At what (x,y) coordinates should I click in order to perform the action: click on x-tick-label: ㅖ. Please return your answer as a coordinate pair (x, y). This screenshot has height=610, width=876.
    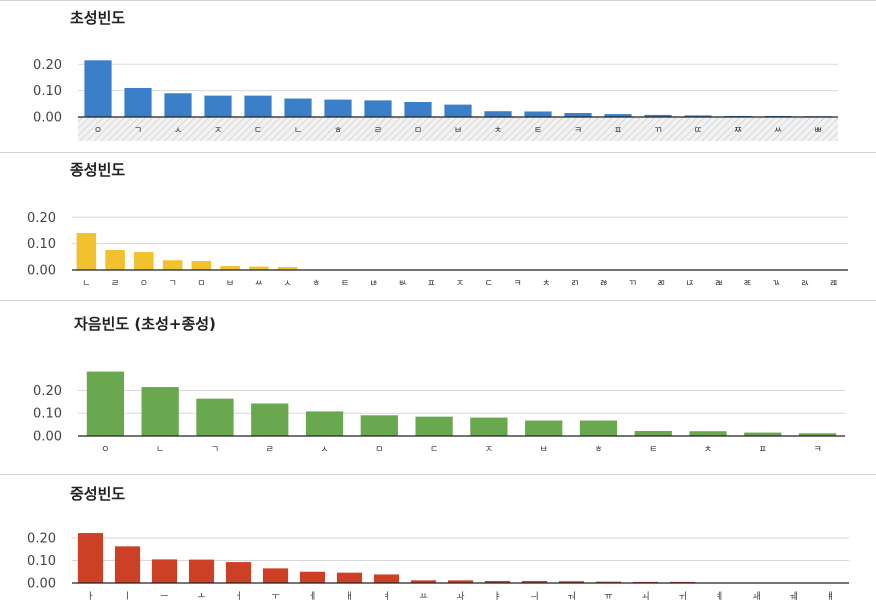
    Looking at the image, I should click on (719, 596).